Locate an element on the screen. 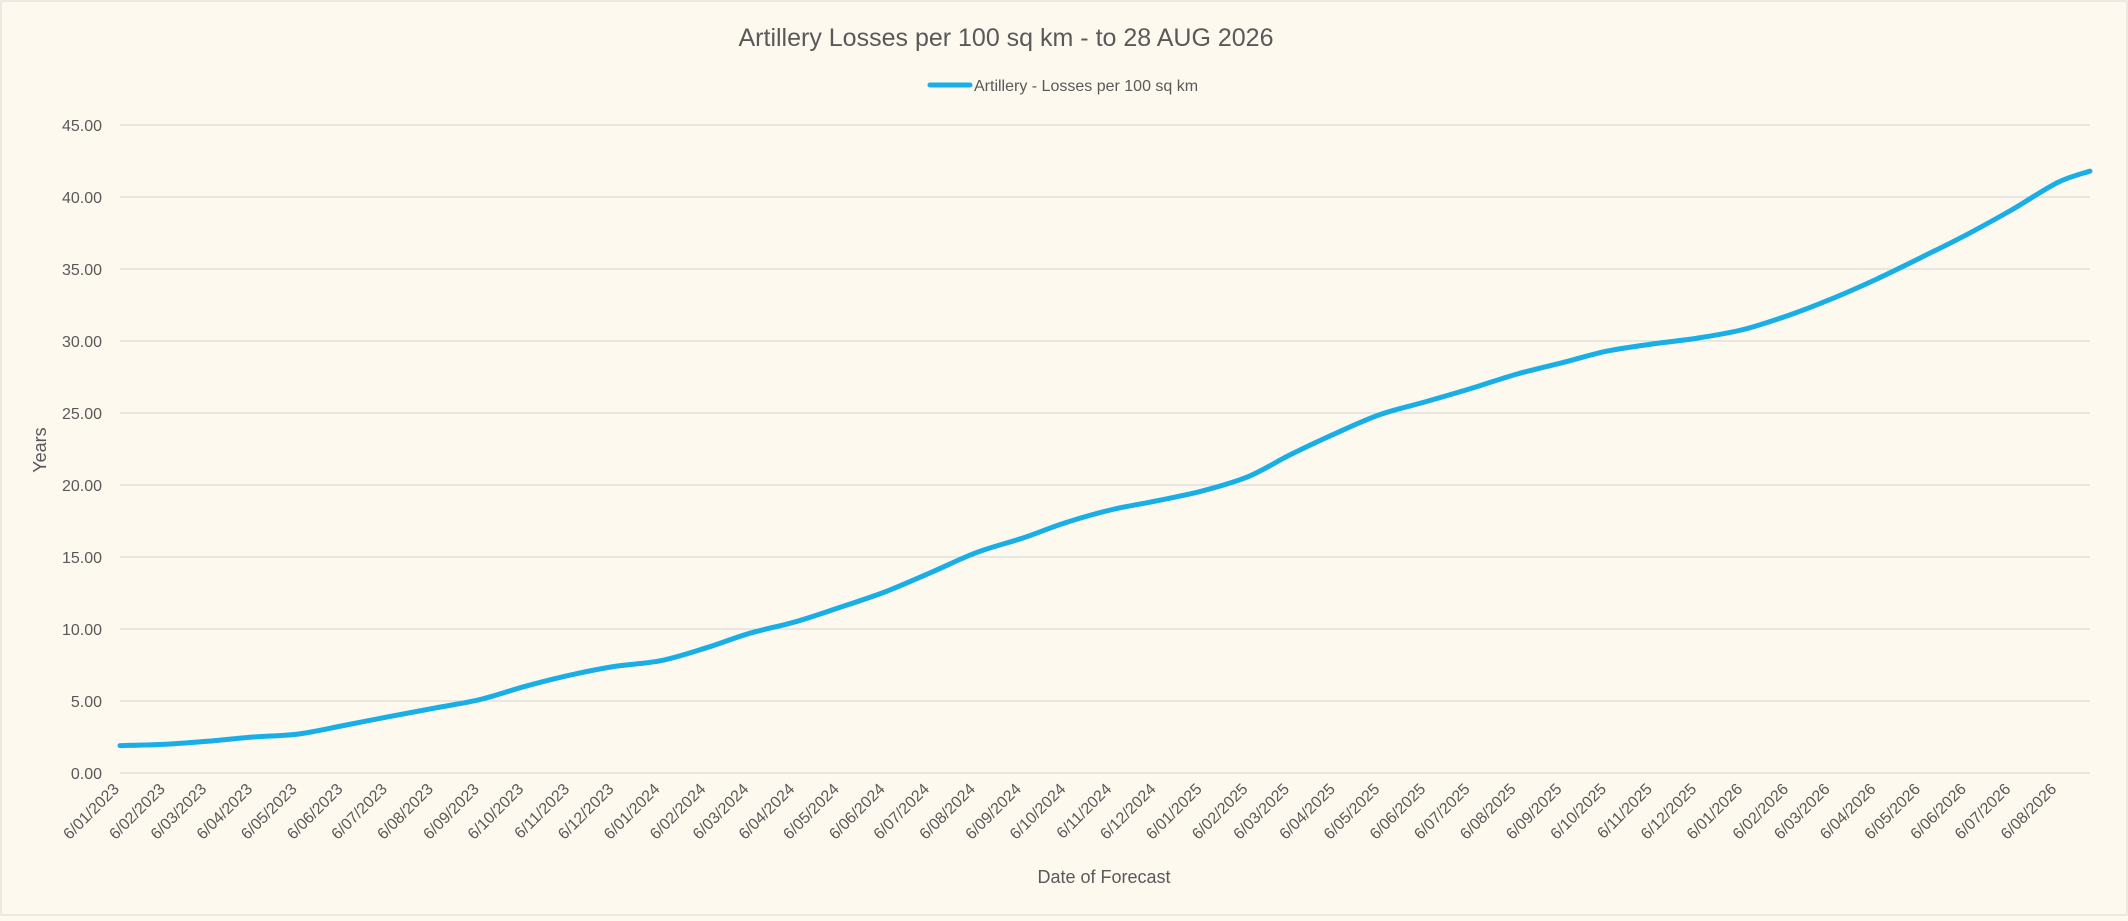  y-tick-label: 25.00 is located at coordinates (82, 414).